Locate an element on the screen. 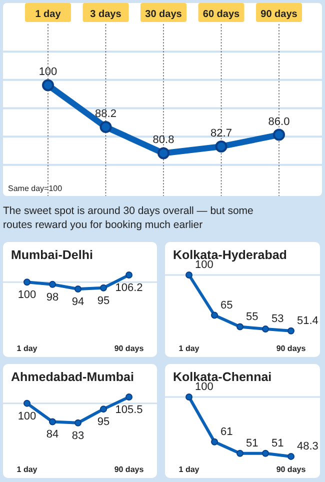 This screenshot has height=482, width=325. data-label: 82.7 is located at coordinates (221, 133).